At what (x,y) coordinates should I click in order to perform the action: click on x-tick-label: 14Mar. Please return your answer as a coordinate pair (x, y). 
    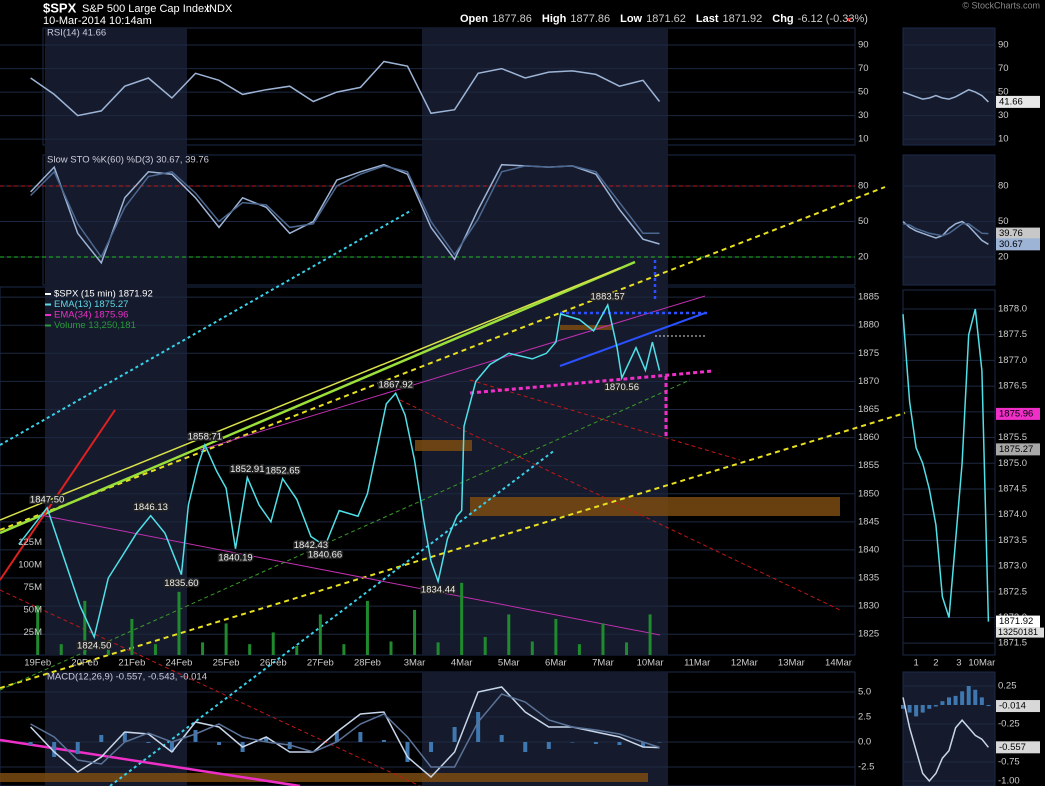
    Looking at the image, I should click on (838, 663).